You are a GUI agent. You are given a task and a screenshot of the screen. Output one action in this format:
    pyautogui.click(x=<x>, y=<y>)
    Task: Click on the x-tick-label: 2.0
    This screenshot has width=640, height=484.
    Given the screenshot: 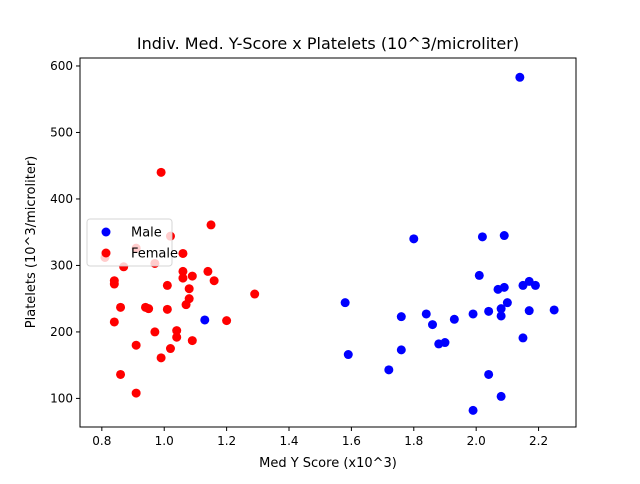 What is the action you would take?
    pyautogui.click(x=476, y=441)
    